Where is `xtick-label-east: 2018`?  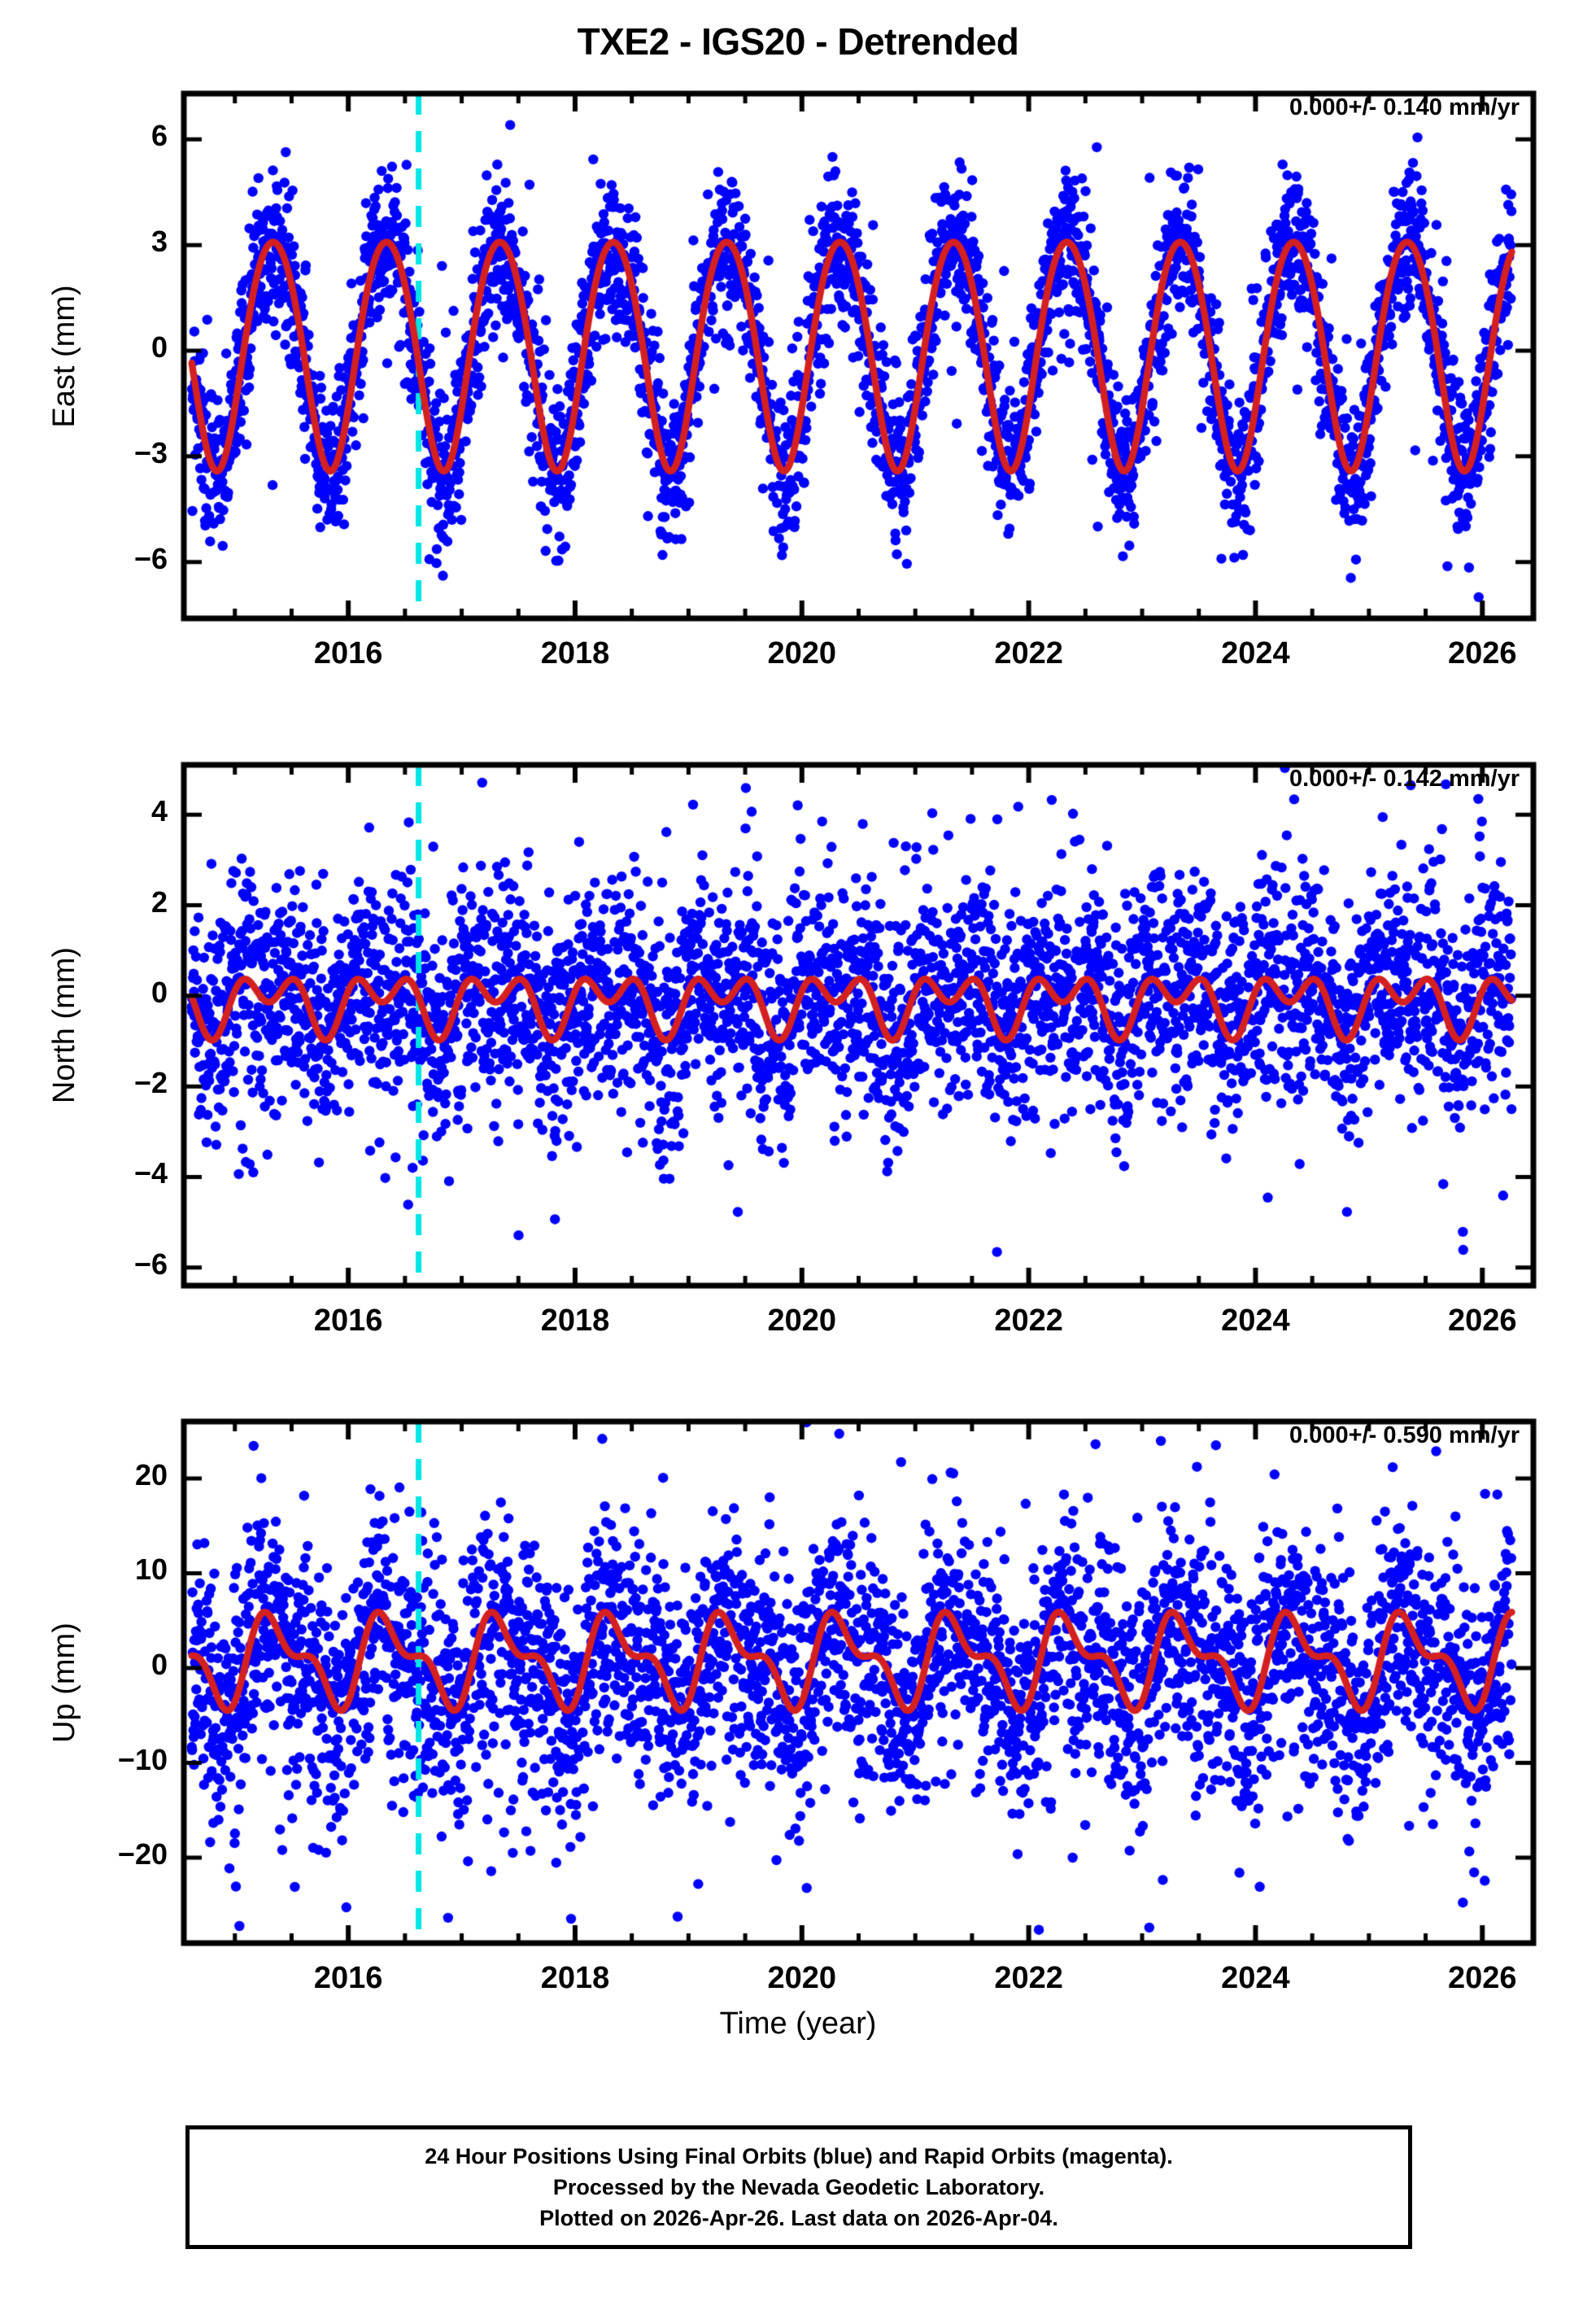 xtick-label-east: 2018 is located at coordinates (575, 653).